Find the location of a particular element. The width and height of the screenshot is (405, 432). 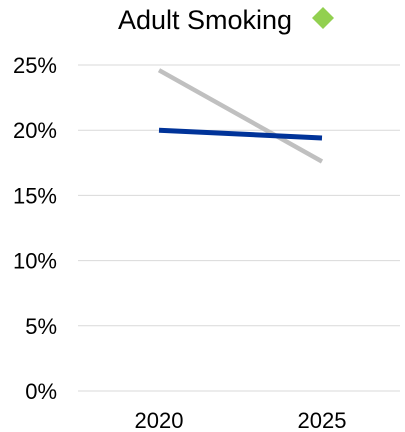

x-tick-label: 2020 is located at coordinates (159, 420).